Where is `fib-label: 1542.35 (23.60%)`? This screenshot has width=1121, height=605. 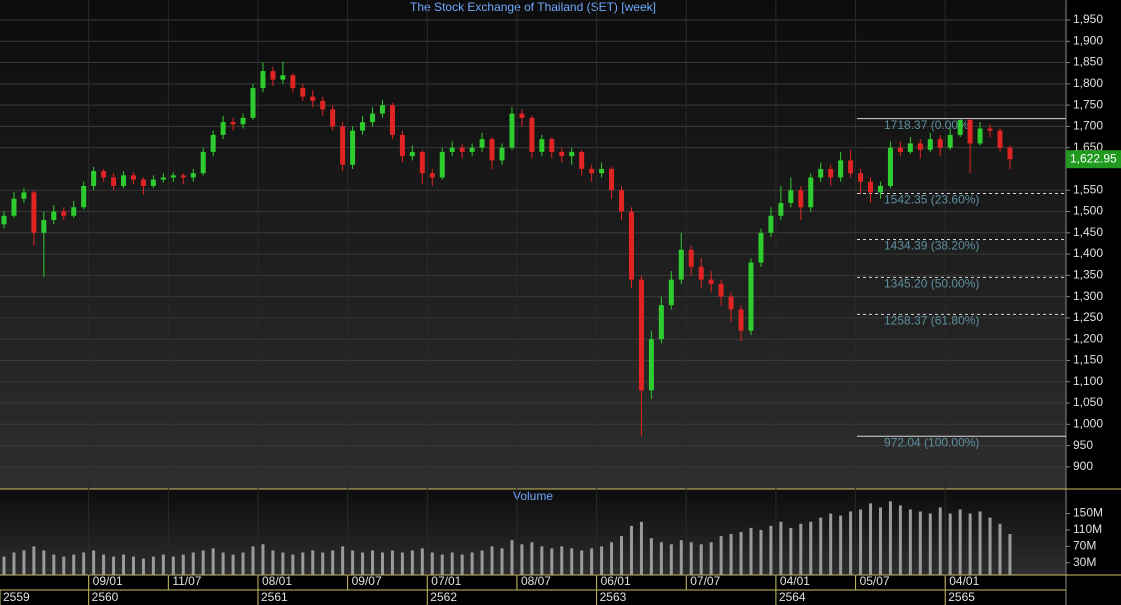
fib-label: 1542.35 (23.60%) is located at coordinates (931, 200).